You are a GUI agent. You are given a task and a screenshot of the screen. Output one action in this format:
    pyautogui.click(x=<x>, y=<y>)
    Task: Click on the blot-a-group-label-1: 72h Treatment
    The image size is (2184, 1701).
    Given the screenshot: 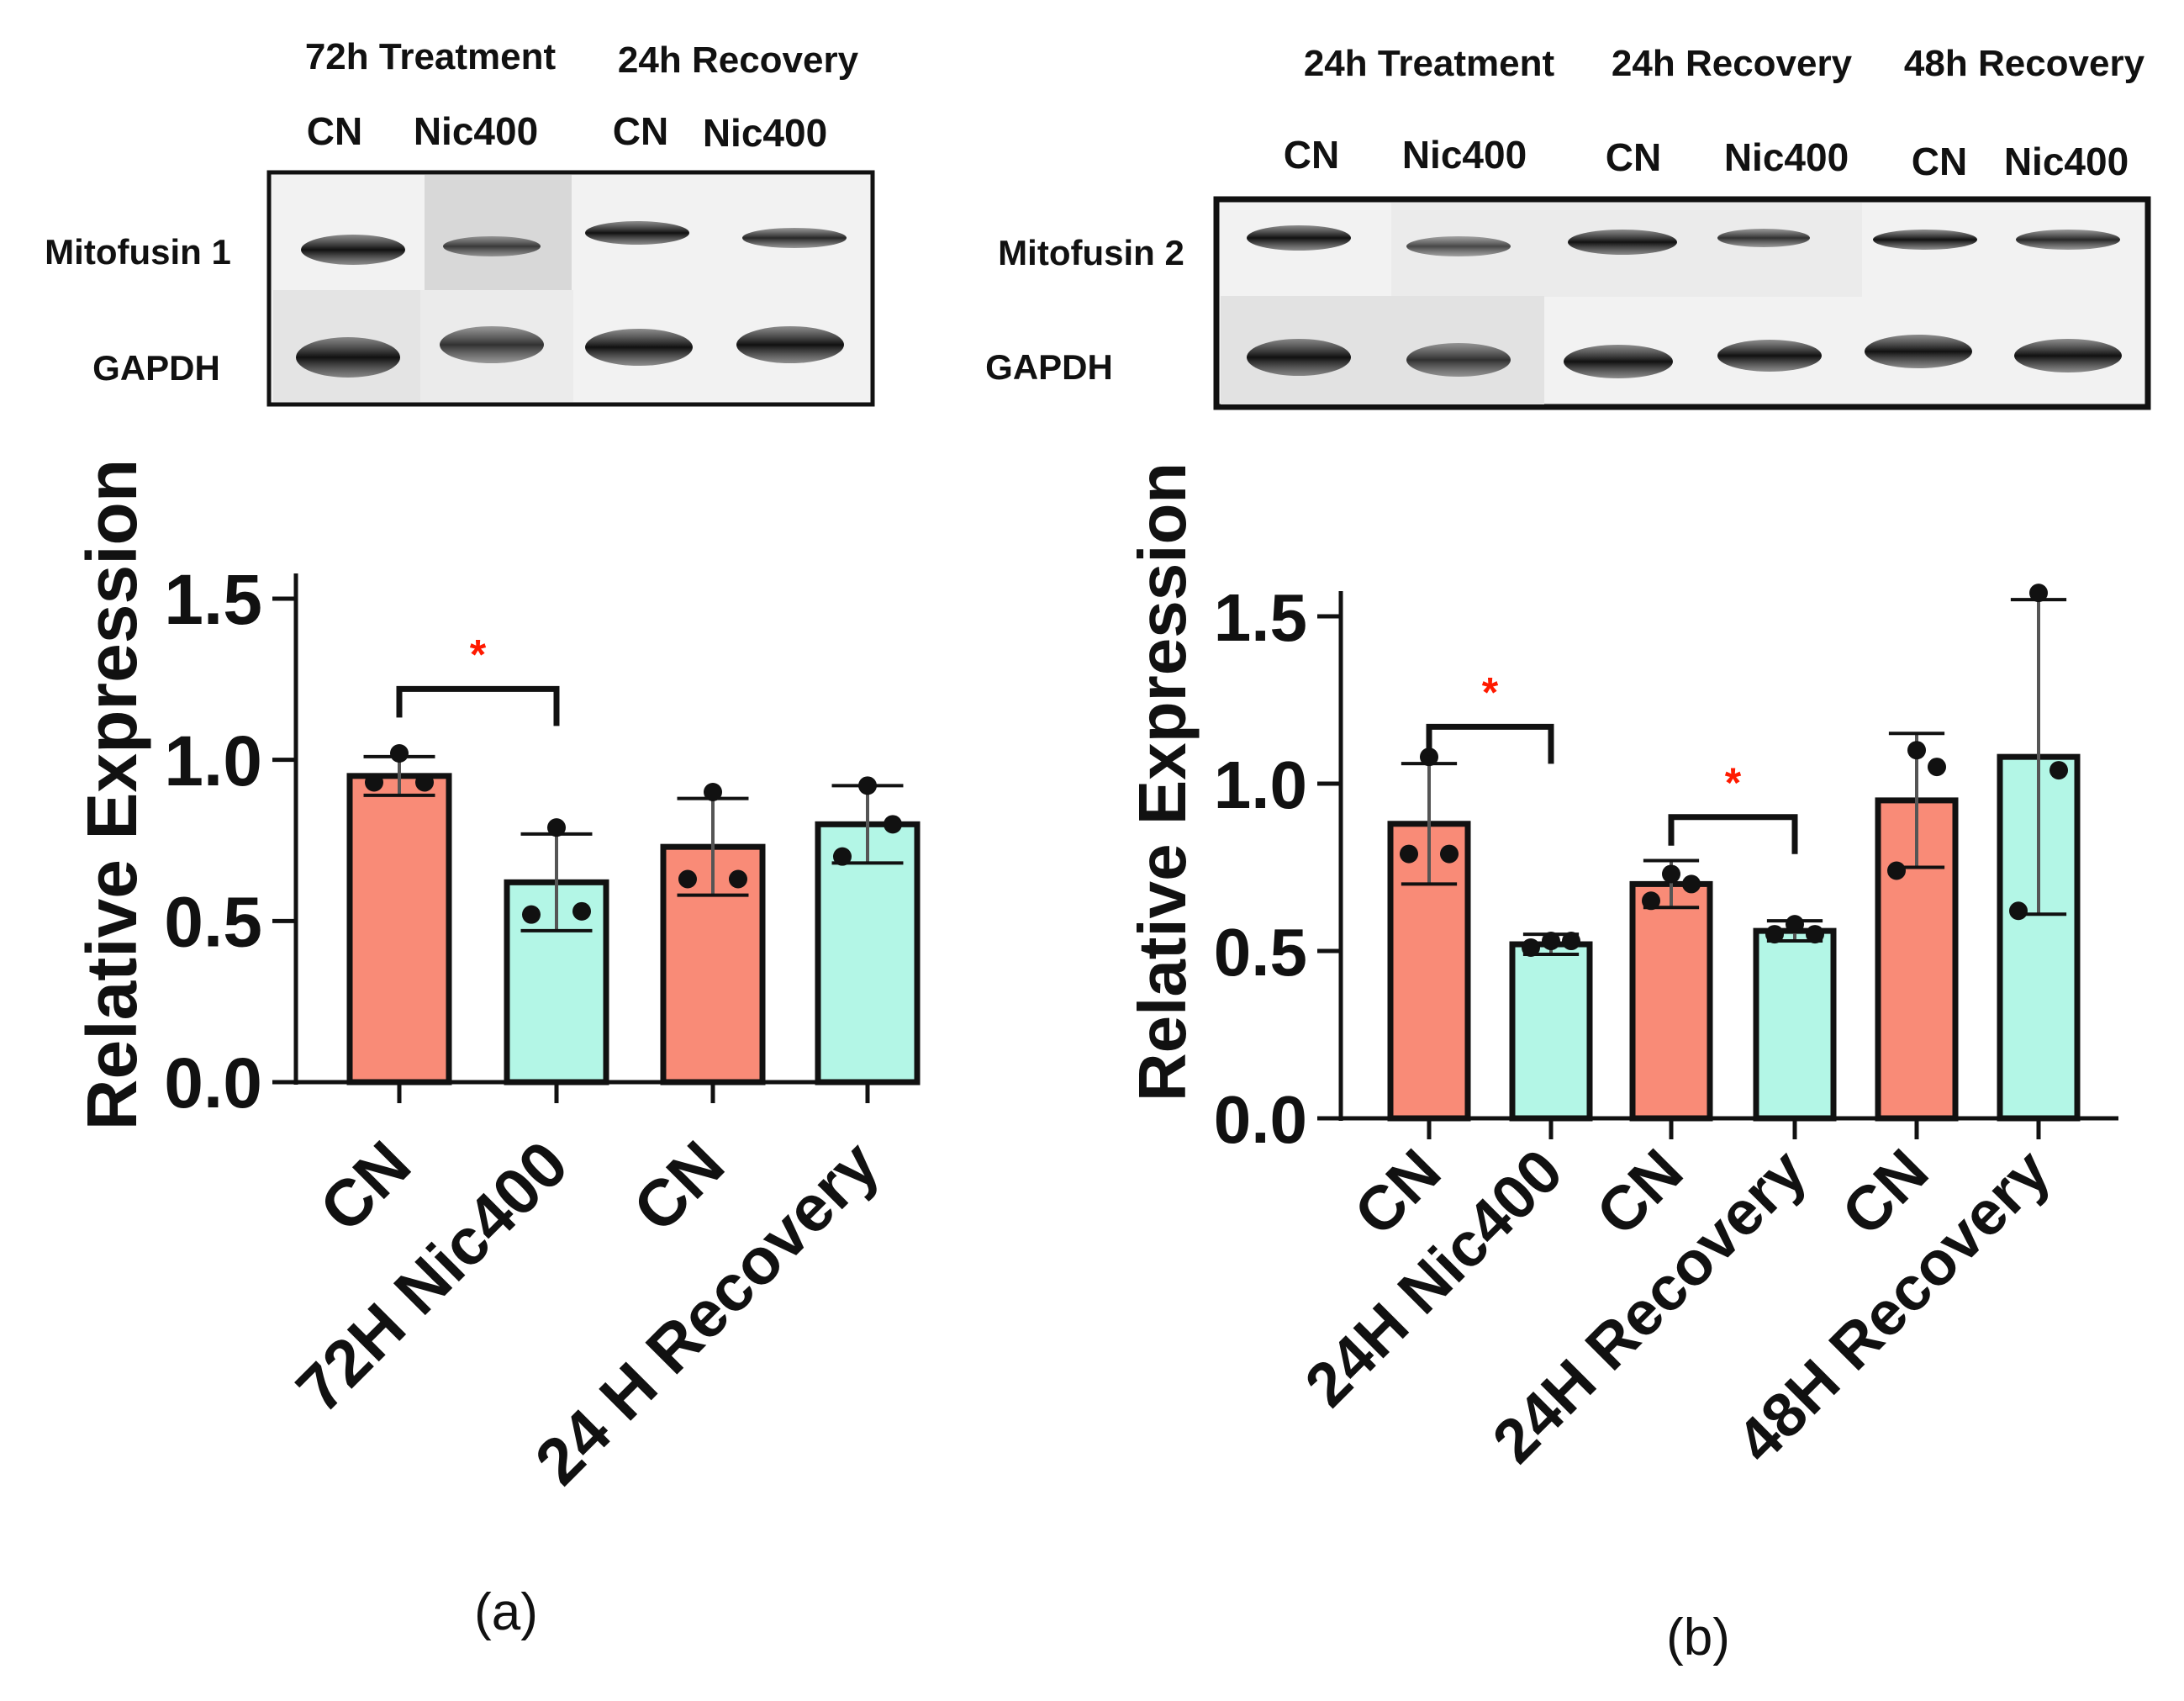 What is the action you would take?
    pyautogui.click(x=431, y=56)
    